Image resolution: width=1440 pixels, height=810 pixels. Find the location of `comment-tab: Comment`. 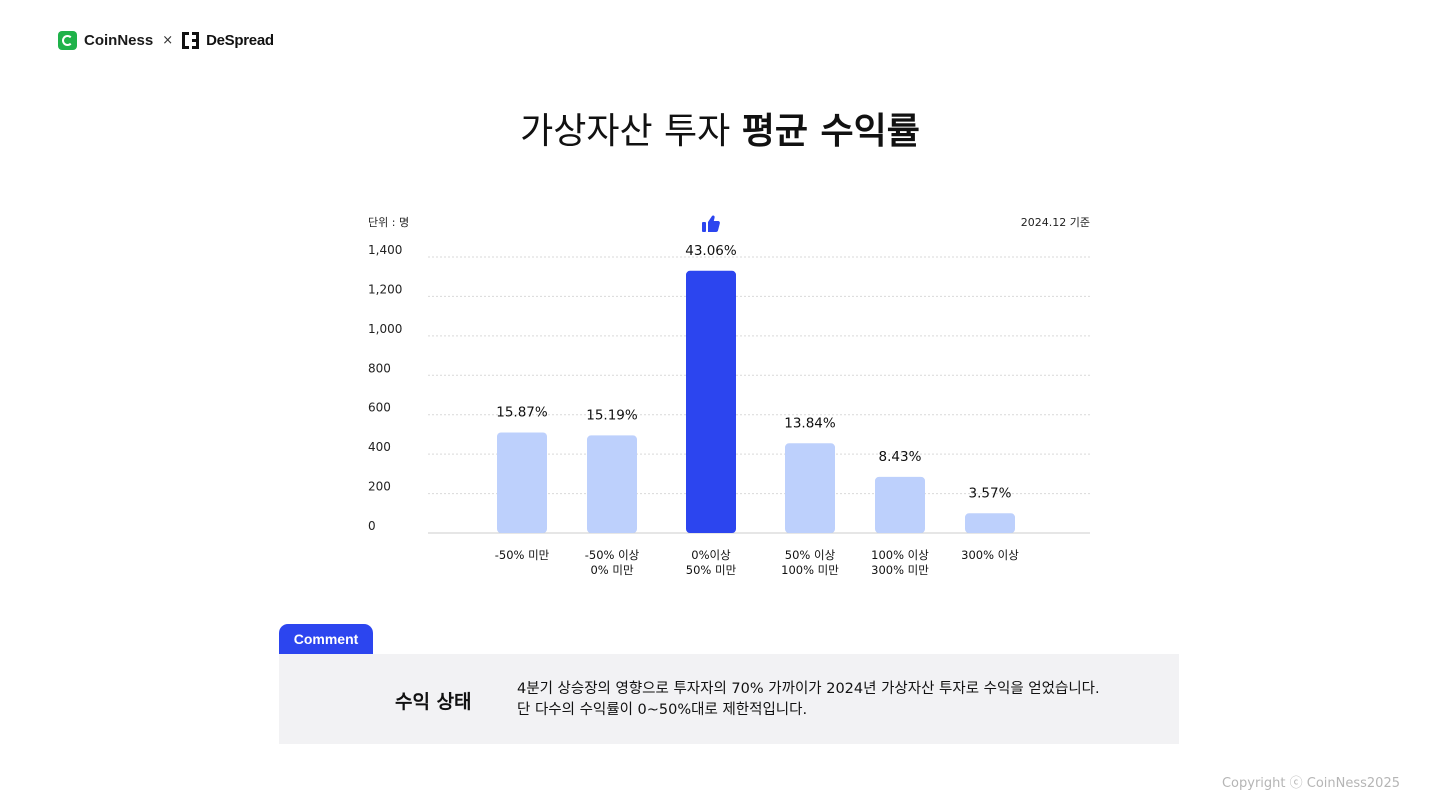

comment-tab: Comment is located at coordinates (326, 639).